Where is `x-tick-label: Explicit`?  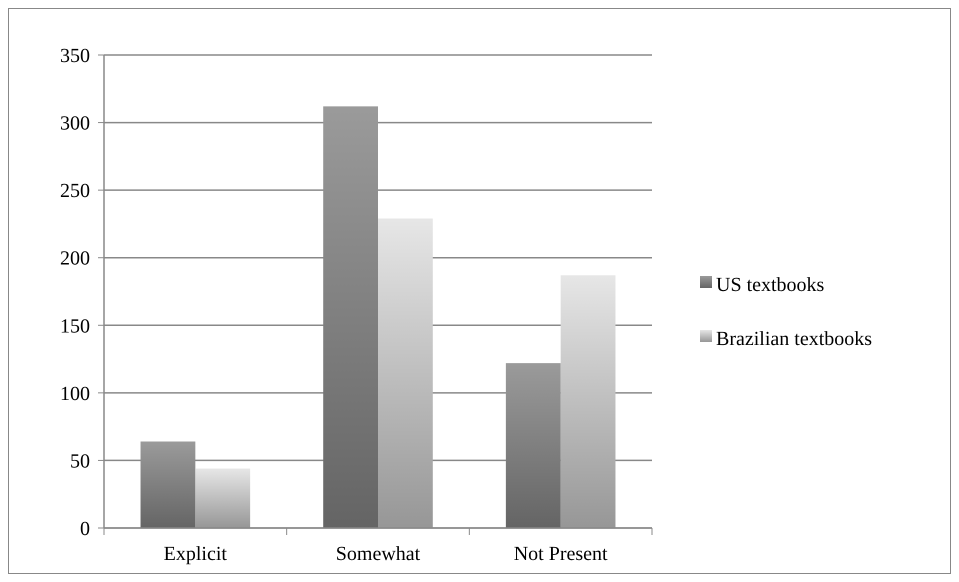 x-tick-label: Explicit is located at coordinates (196, 554).